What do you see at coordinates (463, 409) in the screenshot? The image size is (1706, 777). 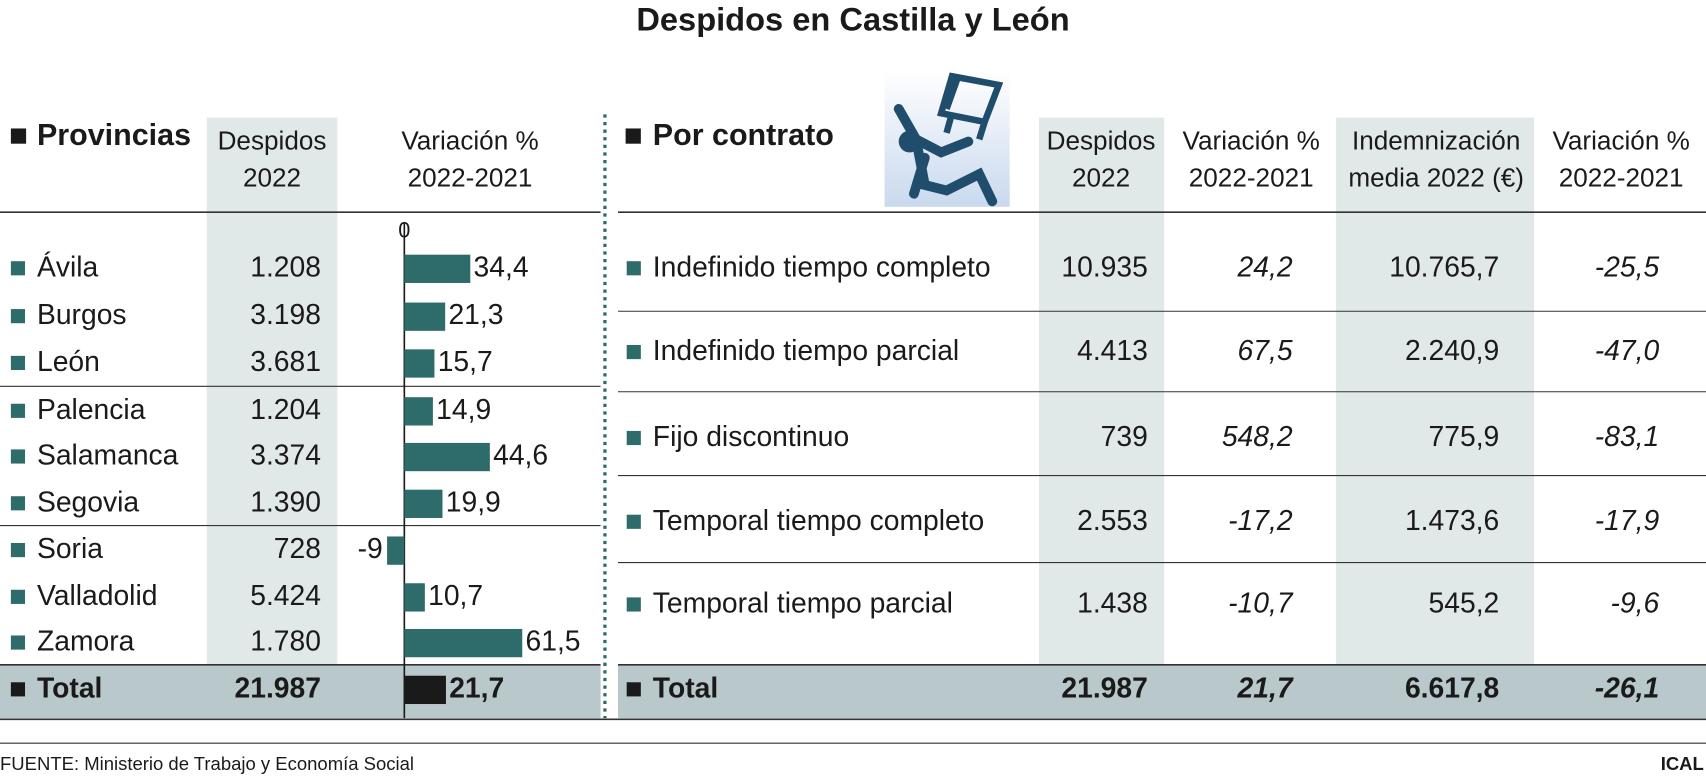 I see `value-label: 14,9` at bounding box center [463, 409].